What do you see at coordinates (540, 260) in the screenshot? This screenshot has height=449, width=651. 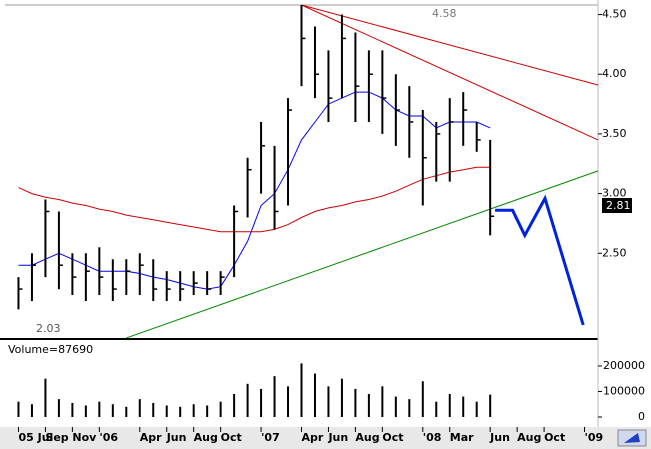 I see `projection-line` at bounding box center [540, 260].